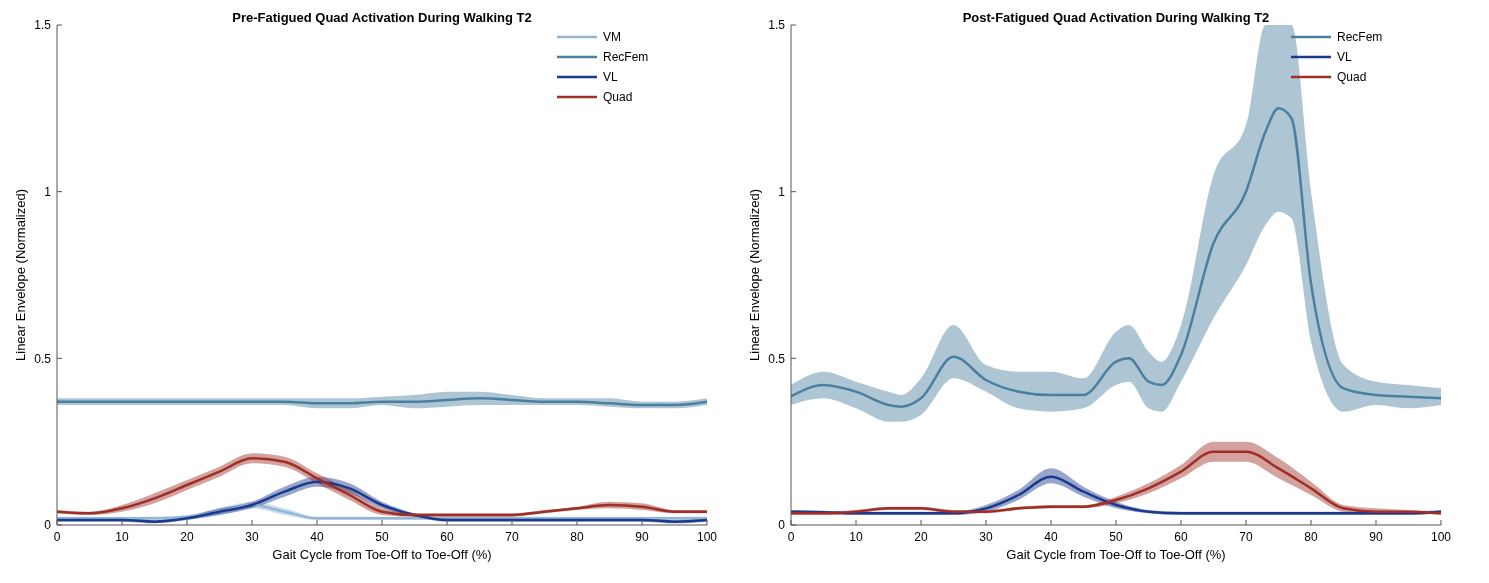 The image size is (1489, 583). Describe the element at coordinates (1116, 17) in the screenshot. I see `chart-title: Post-Fatigued Quad Activation During Walking T2` at that location.